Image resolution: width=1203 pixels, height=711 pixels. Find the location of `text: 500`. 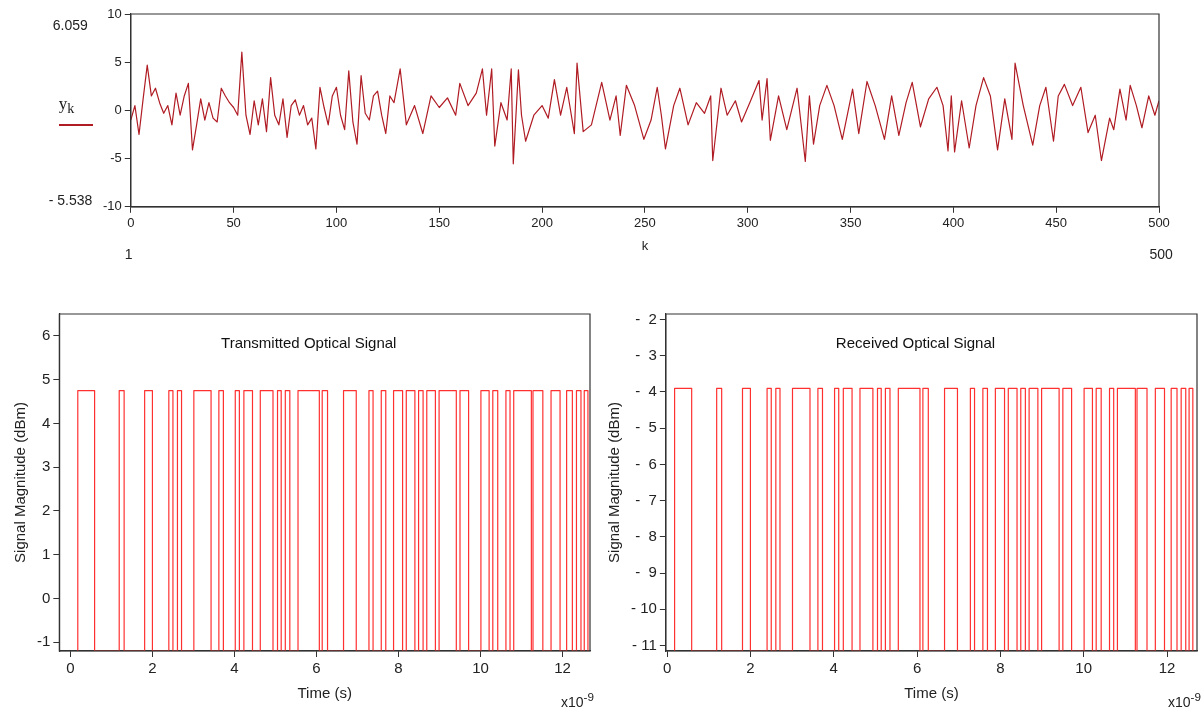

text: 500 is located at coordinates (1161, 253).